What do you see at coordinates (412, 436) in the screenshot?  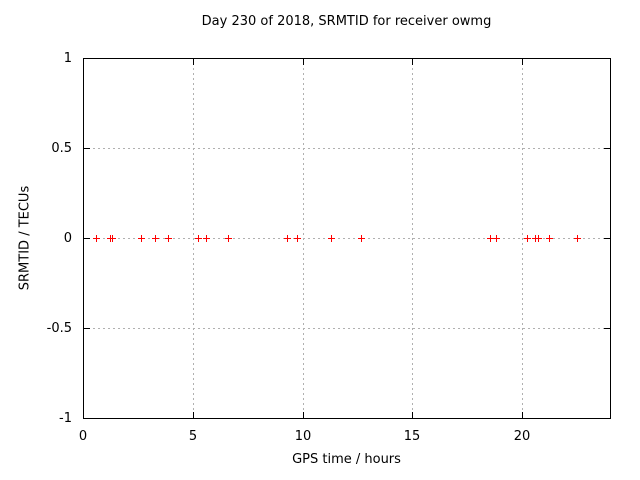 I see `x-tick-label: 15` at bounding box center [412, 436].